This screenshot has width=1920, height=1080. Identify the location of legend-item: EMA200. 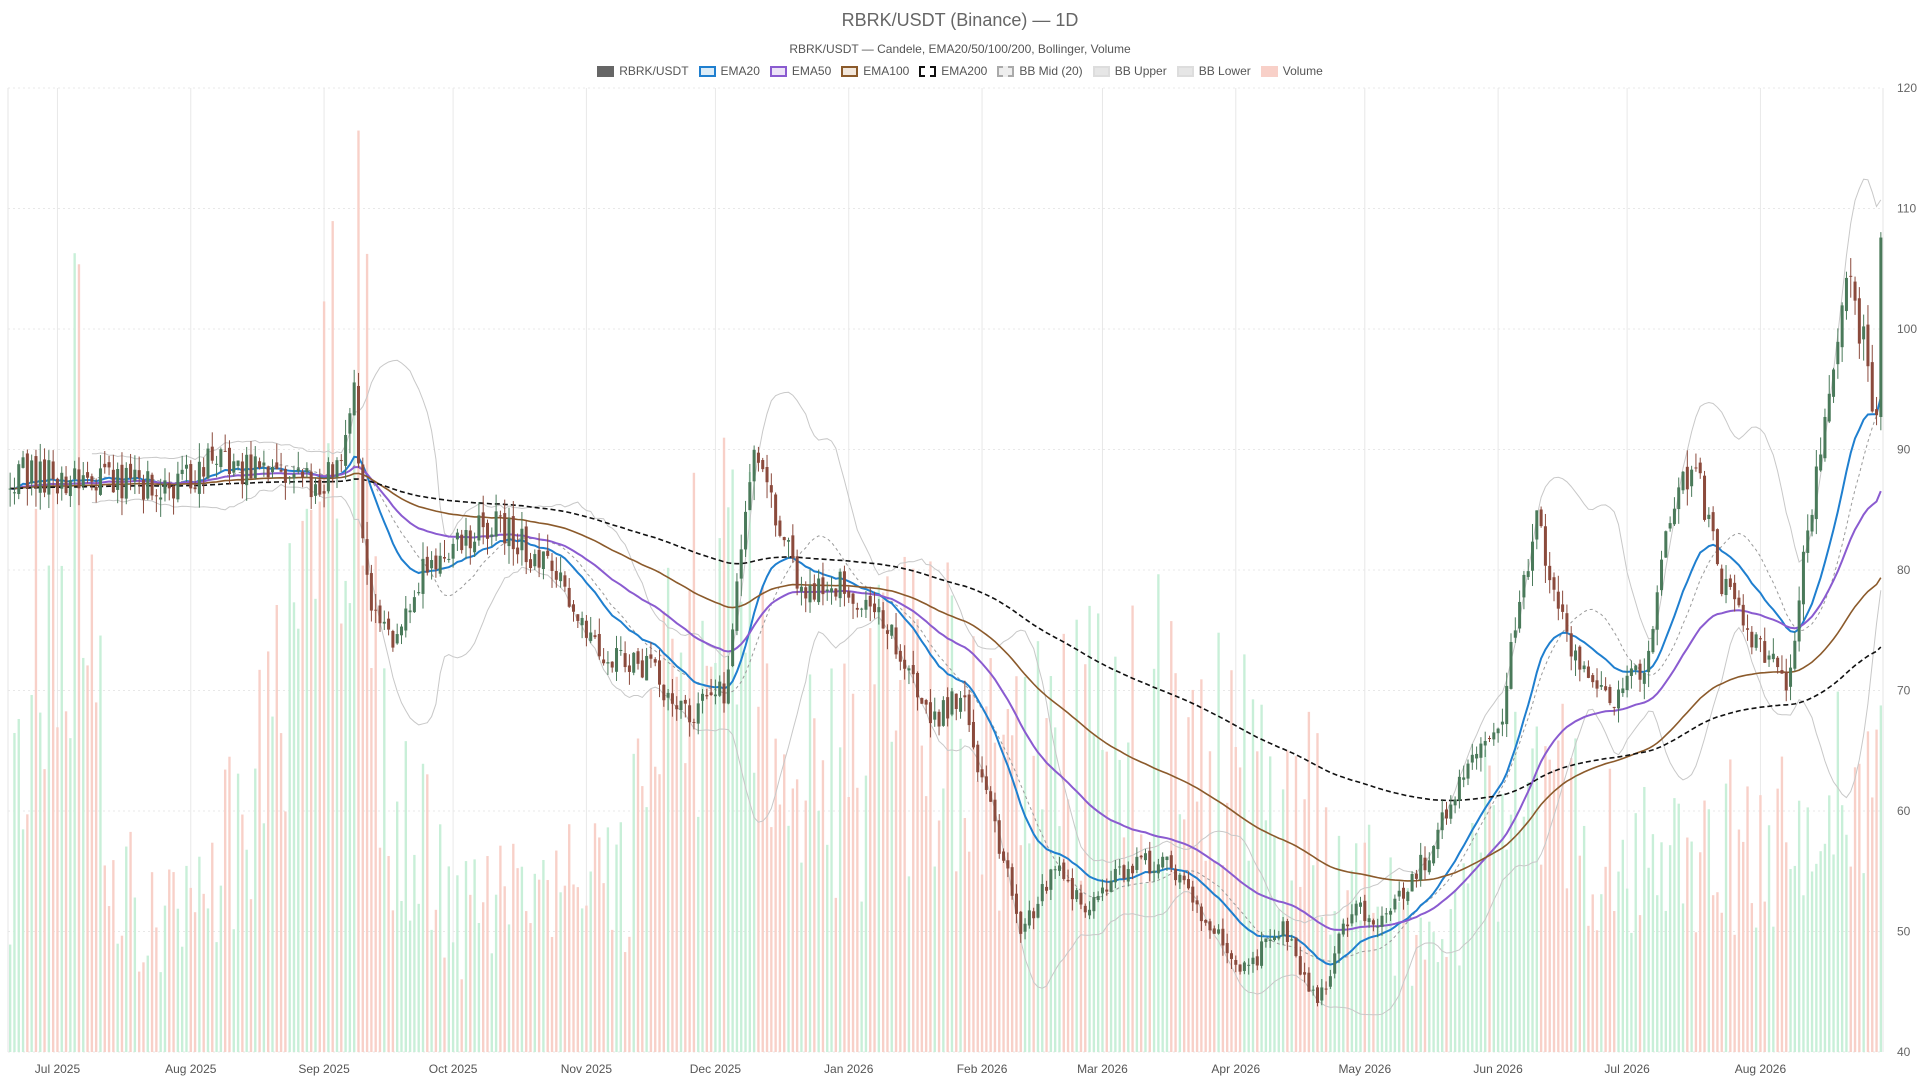
(953, 71).